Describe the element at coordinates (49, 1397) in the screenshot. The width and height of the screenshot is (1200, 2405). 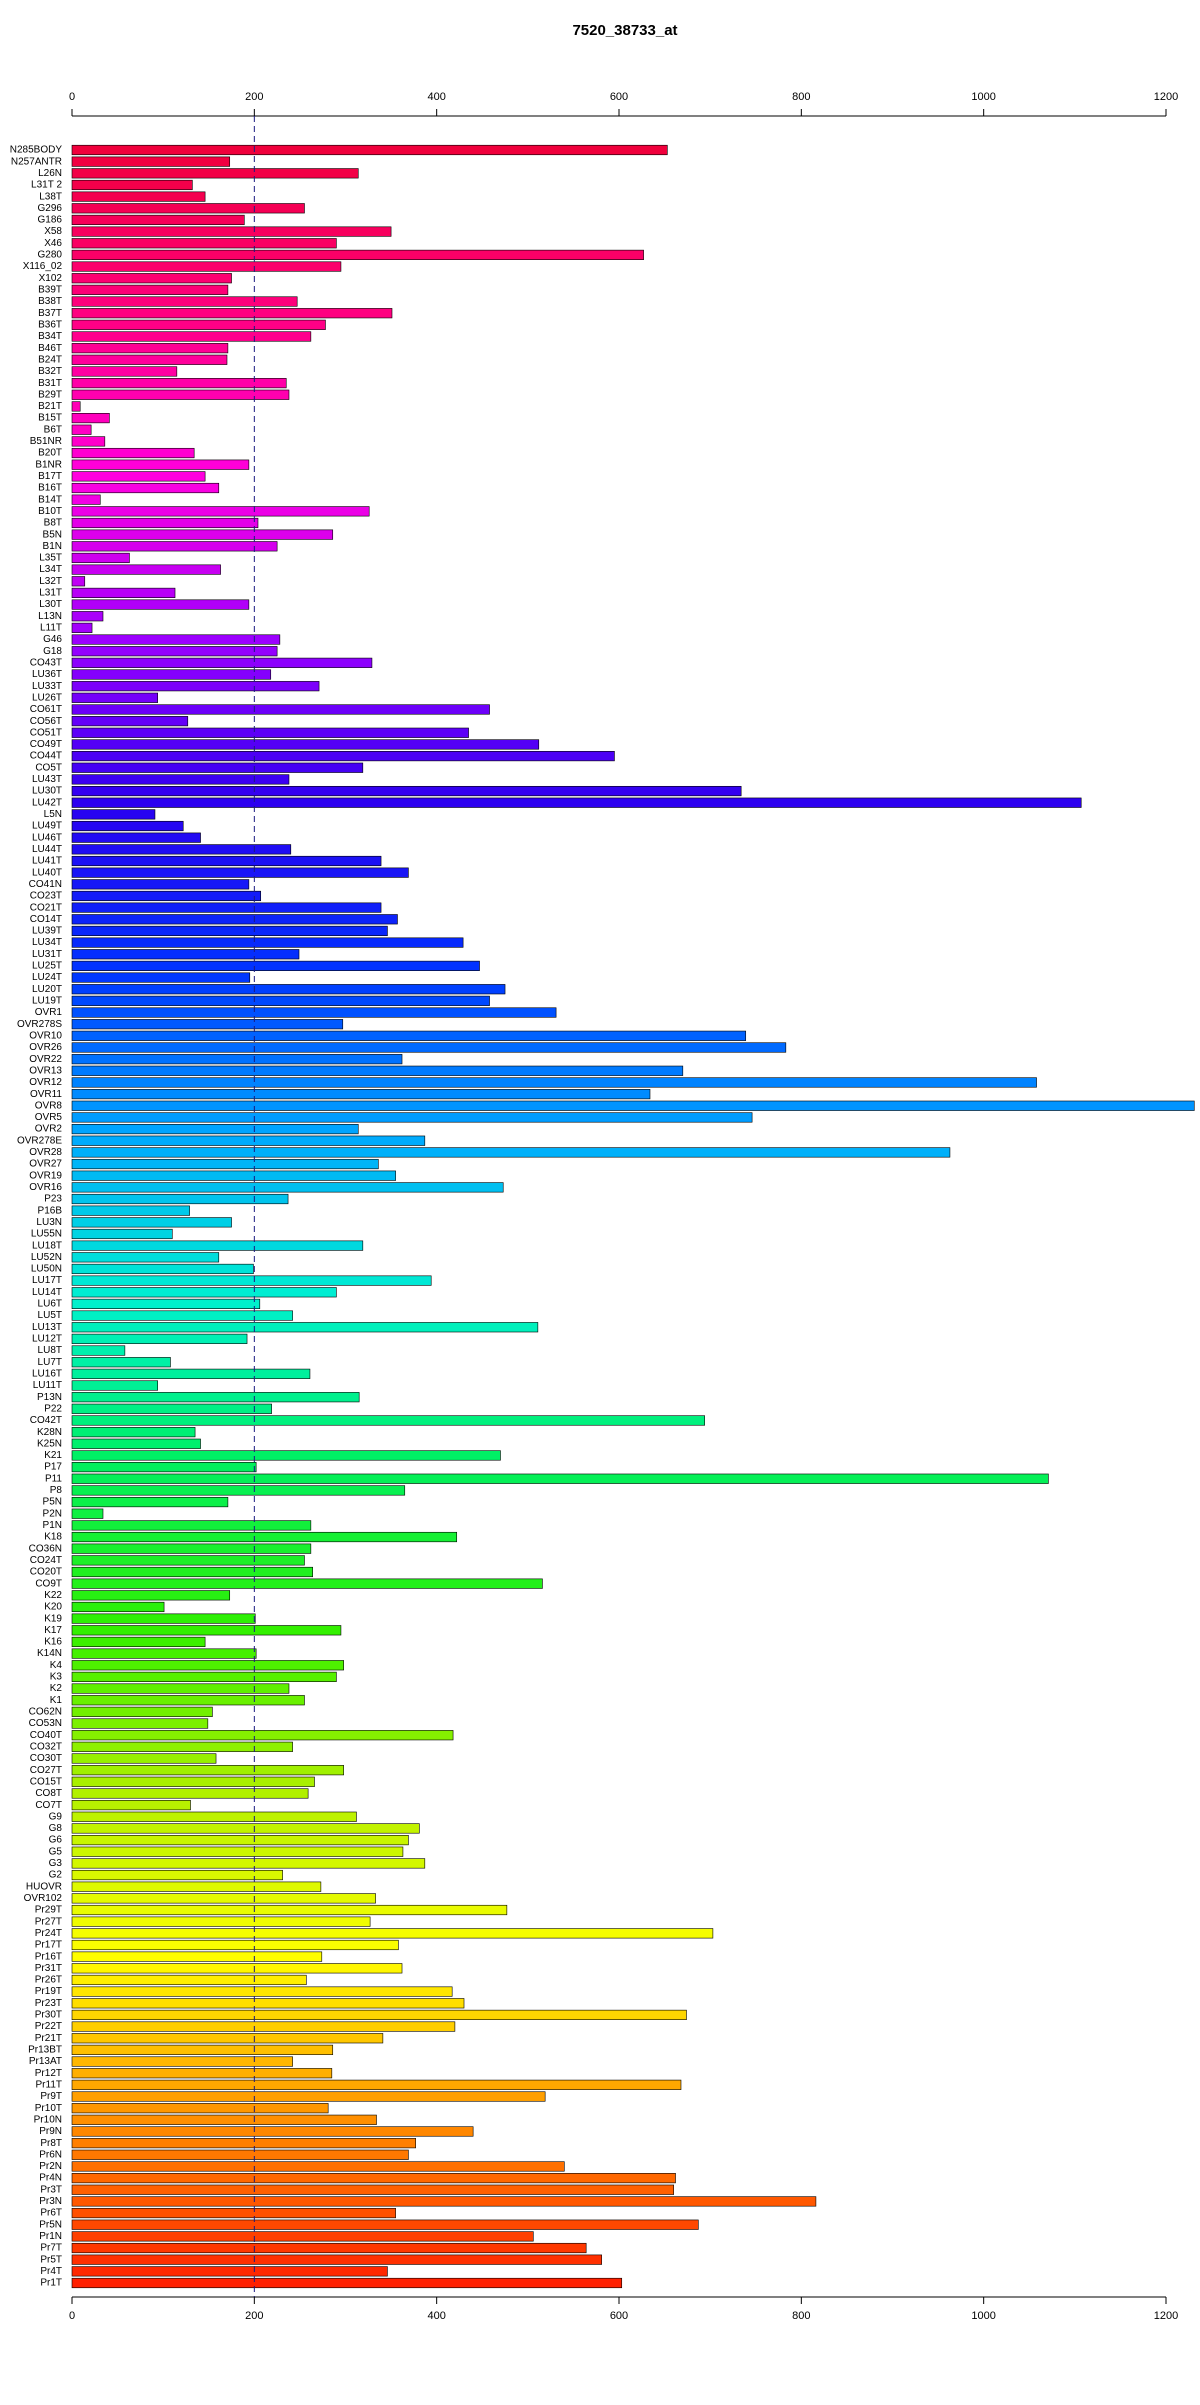
I see `y-tick-label: P13N` at that location.